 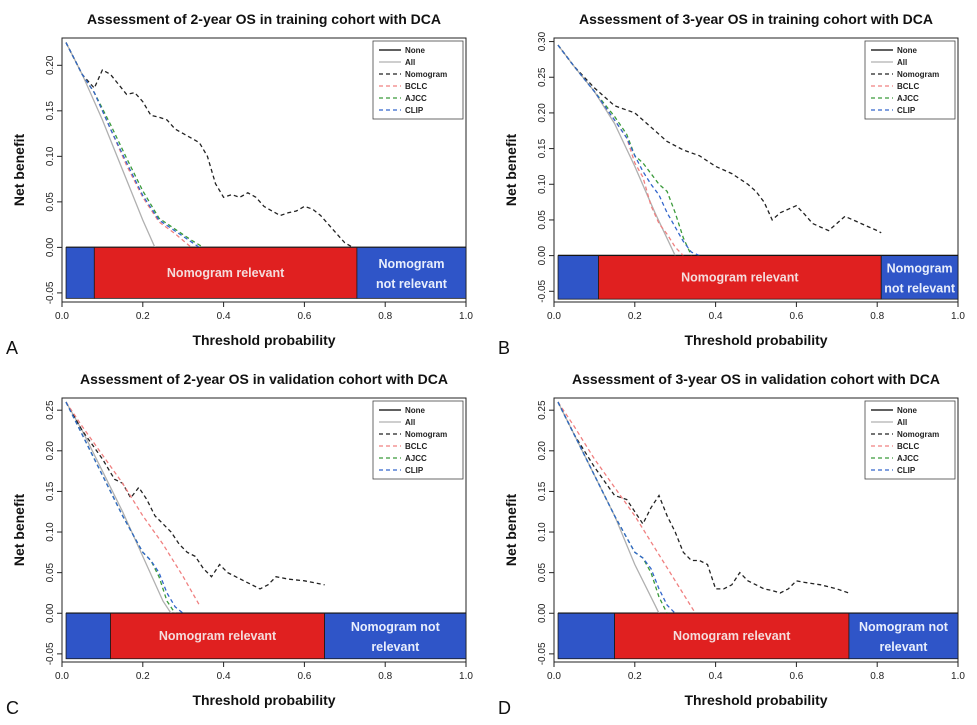 What do you see at coordinates (426, 434) in the screenshot?
I see `legend-label: Nomogram` at bounding box center [426, 434].